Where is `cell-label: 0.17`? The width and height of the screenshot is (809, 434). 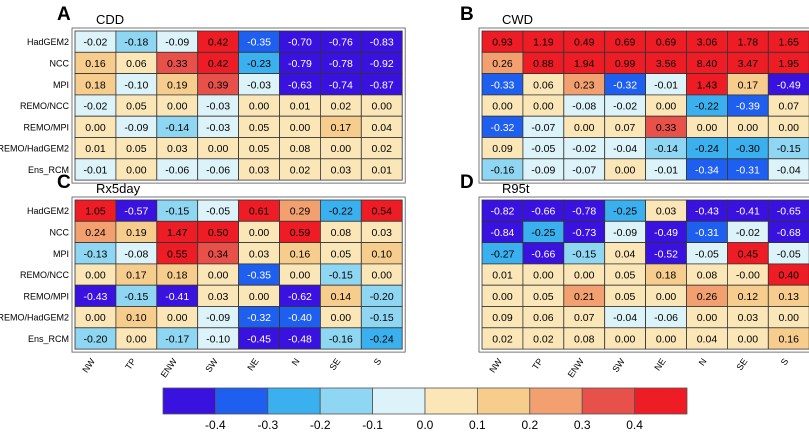
cell-label: 0.17 is located at coordinates (748, 85).